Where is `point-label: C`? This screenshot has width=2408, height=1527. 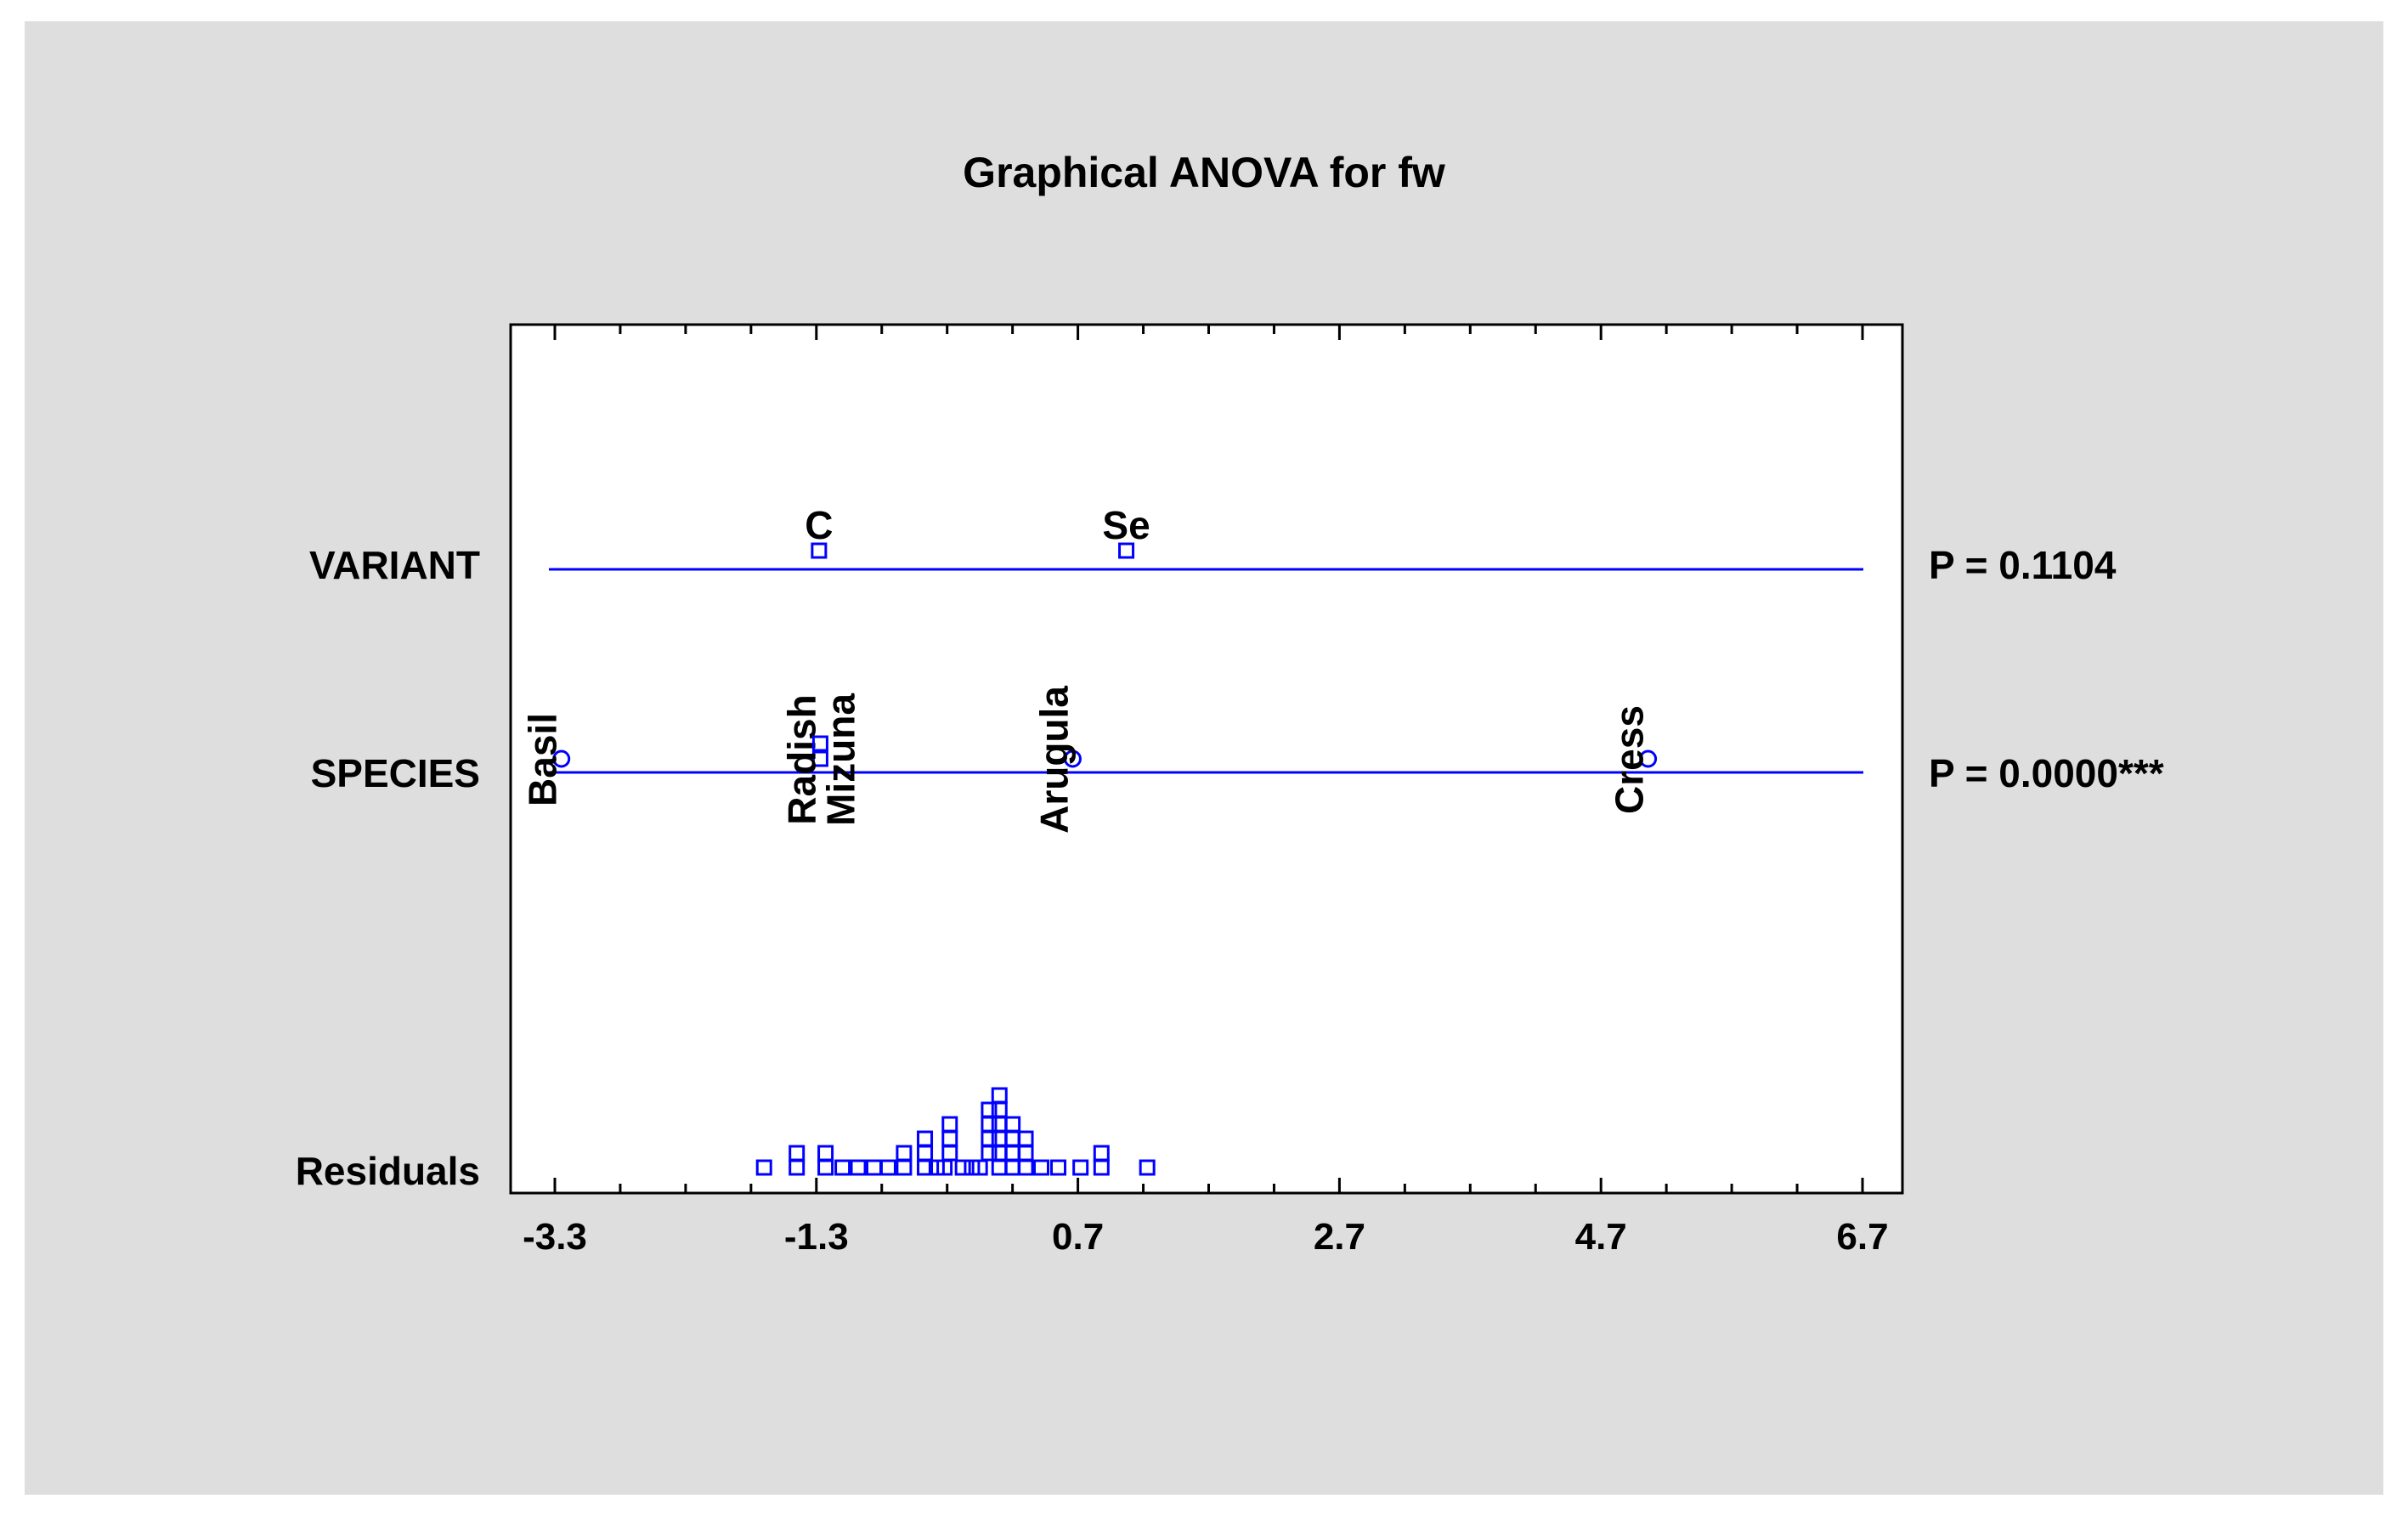
point-label: C is located at coordinates (819, 525).